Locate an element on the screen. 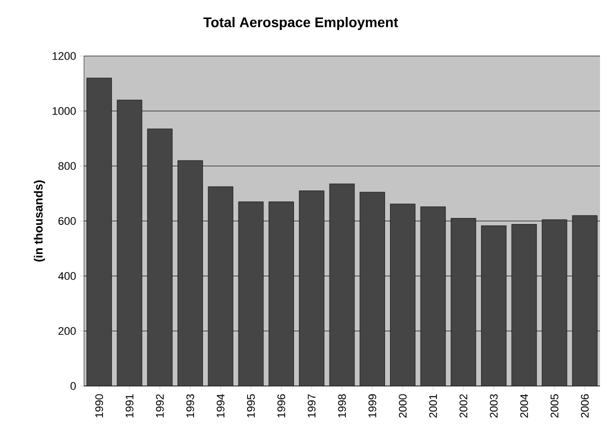 The height and width of the screenshot is (445, 610). x-tick-label: 1996 is located at coordinates (281, 406).